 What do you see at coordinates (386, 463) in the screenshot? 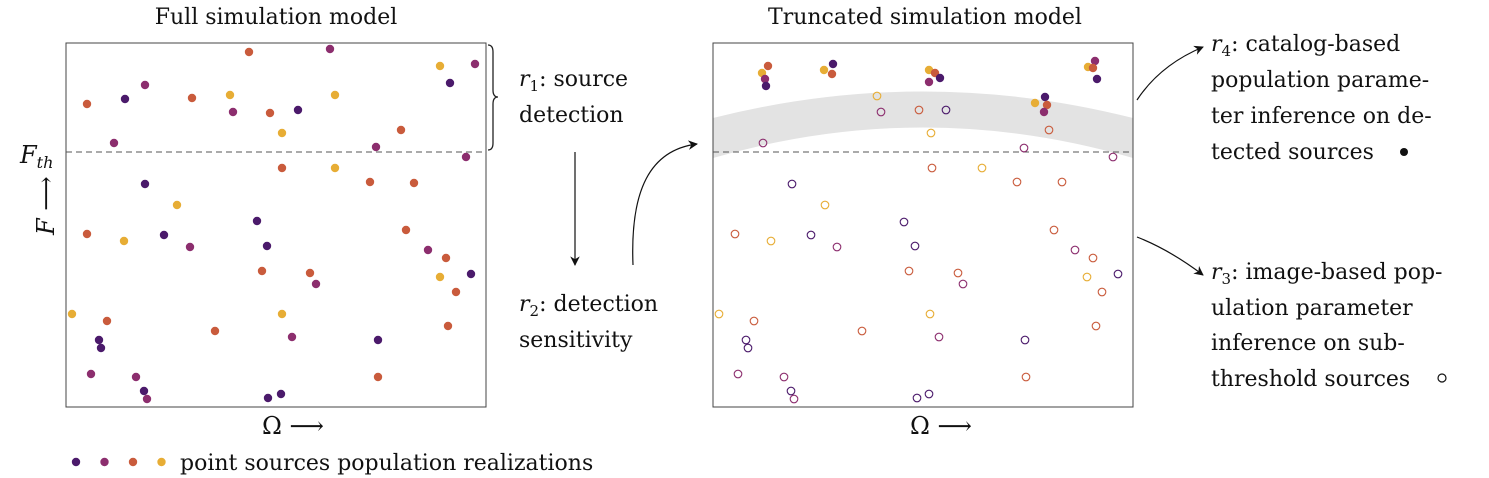
I see `legend-text: point sources population realizations` at bounding box center [386, 463].